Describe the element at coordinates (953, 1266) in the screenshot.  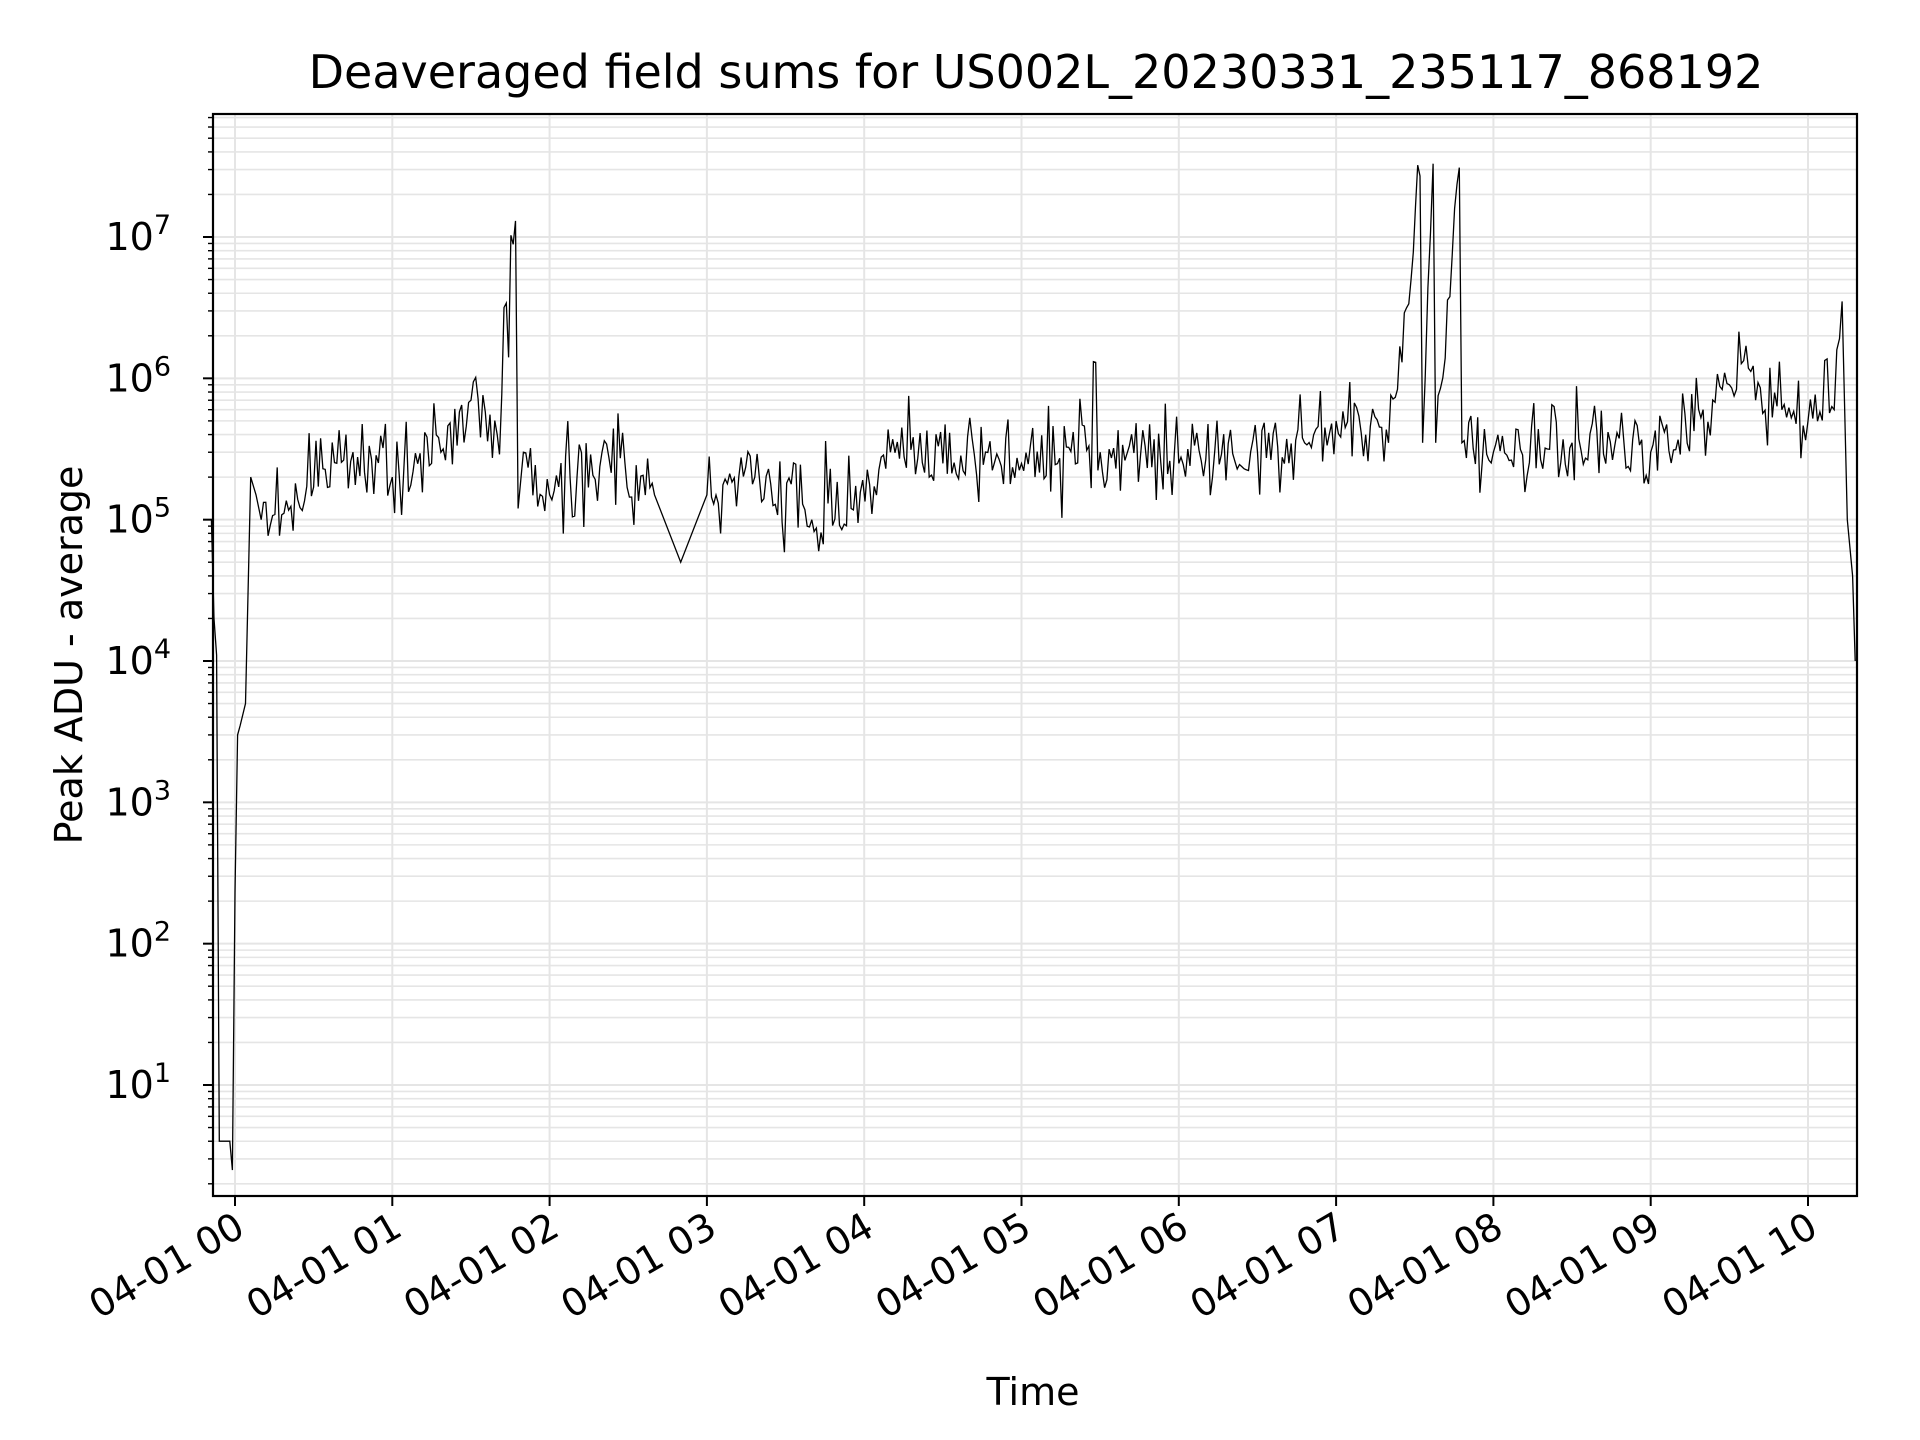
I see `x-tick-label: 04-01 05` at that location.